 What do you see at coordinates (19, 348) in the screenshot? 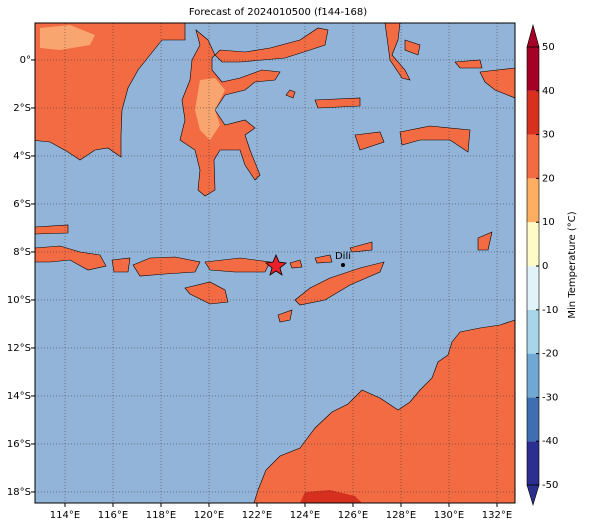
I see `y-tick-label: 12°S` at bounding box center [19, 348].